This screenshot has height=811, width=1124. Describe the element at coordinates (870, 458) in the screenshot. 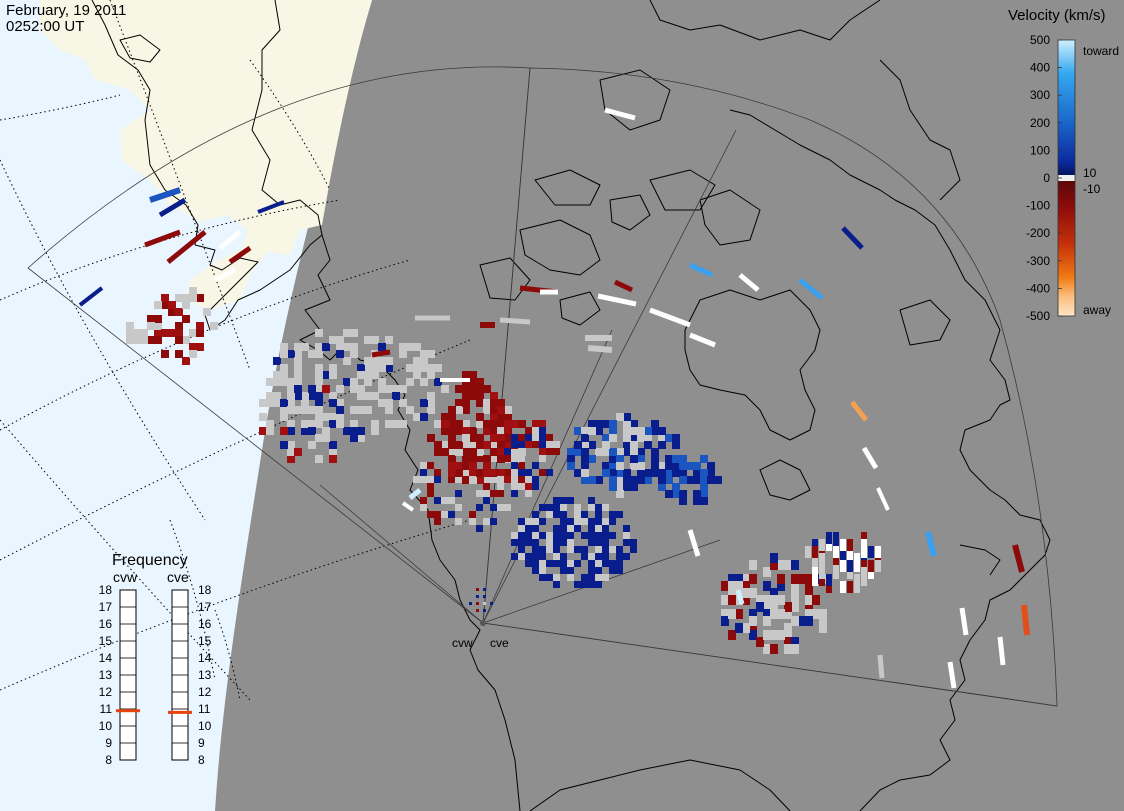

I see `echo-streak` at that location.